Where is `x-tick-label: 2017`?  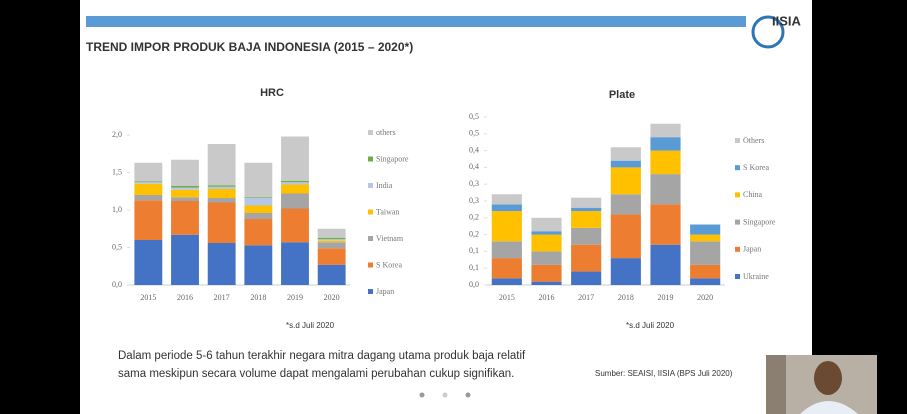
x-tick-label: 2017 is located at coordinates (222, 297).